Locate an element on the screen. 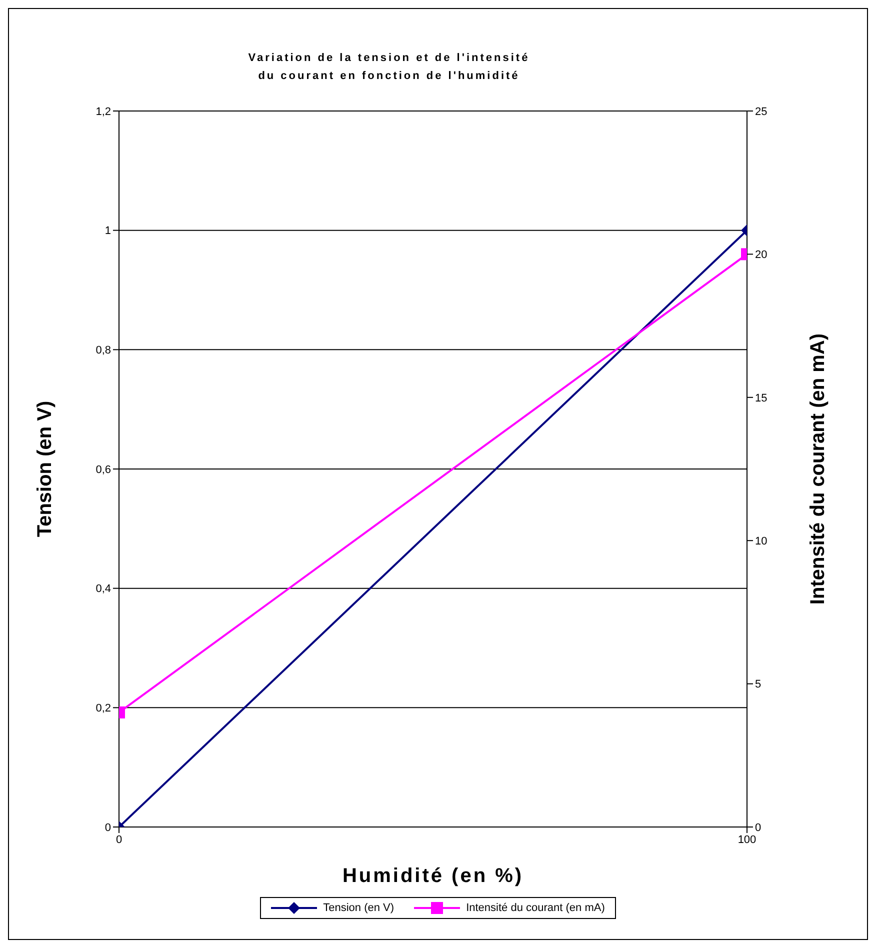 The height and width of the screenshot is (944, 876). y-tick-label: 1,2 is located at coordinates (103, 112).